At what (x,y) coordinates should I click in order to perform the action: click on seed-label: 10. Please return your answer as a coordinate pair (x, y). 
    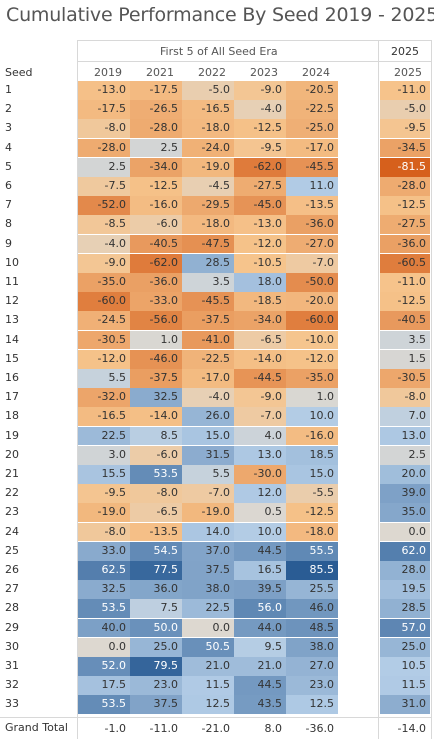
    Looking at the image, I should click on (12, 262).